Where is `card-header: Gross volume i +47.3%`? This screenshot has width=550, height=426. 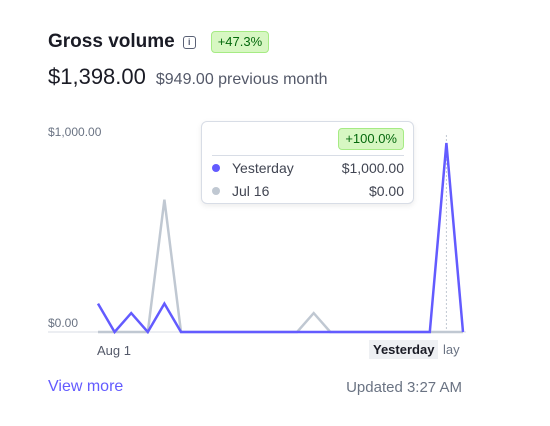 card-header: Gross volume i +47.3% is located at coordinates (159, 42).